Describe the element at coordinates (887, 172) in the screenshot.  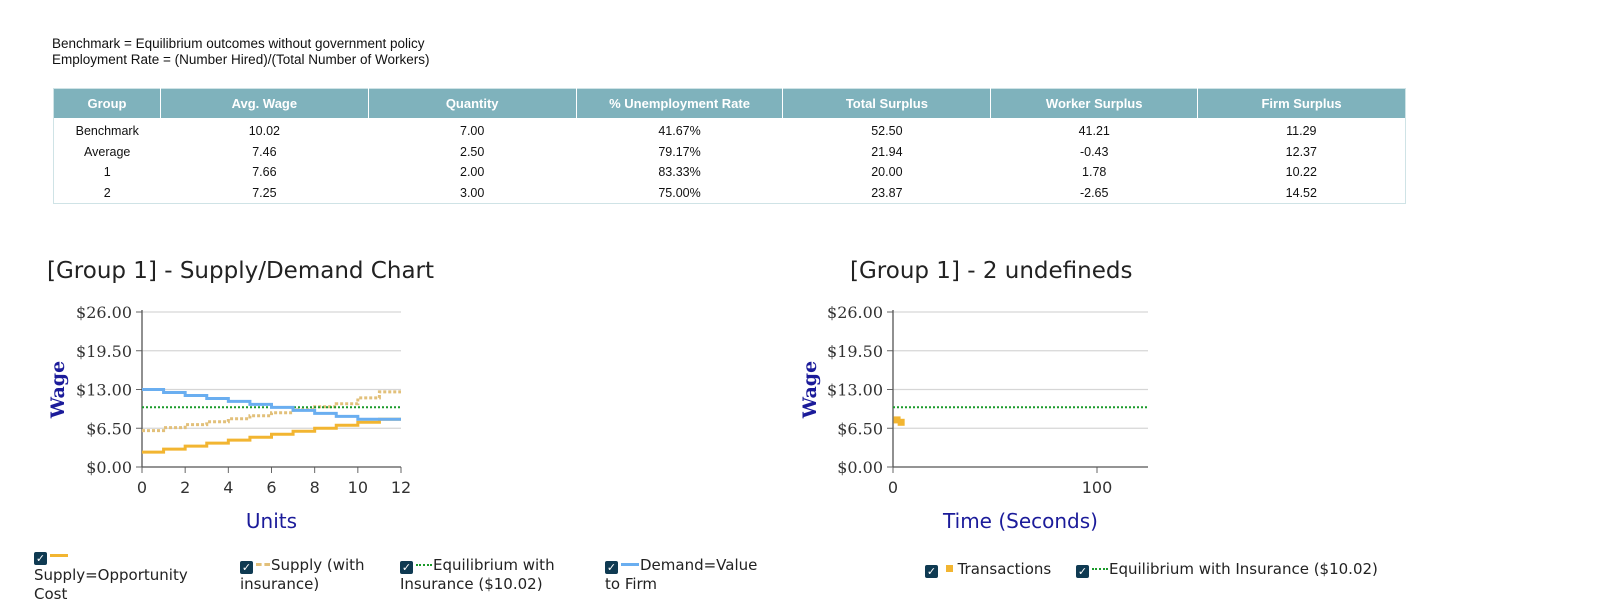
I see `cell-total-surplus: 20.00` at that location.